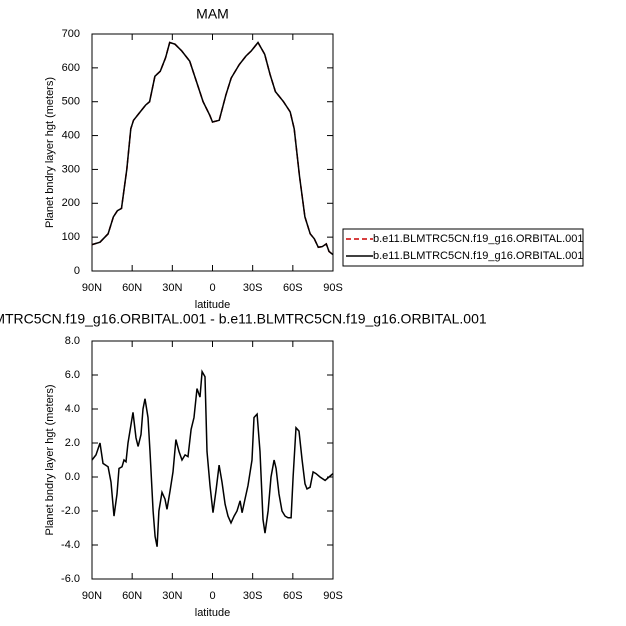 The image size is (626, 626). I want to click on y-tick-label: -4.0, so click(70, 545).